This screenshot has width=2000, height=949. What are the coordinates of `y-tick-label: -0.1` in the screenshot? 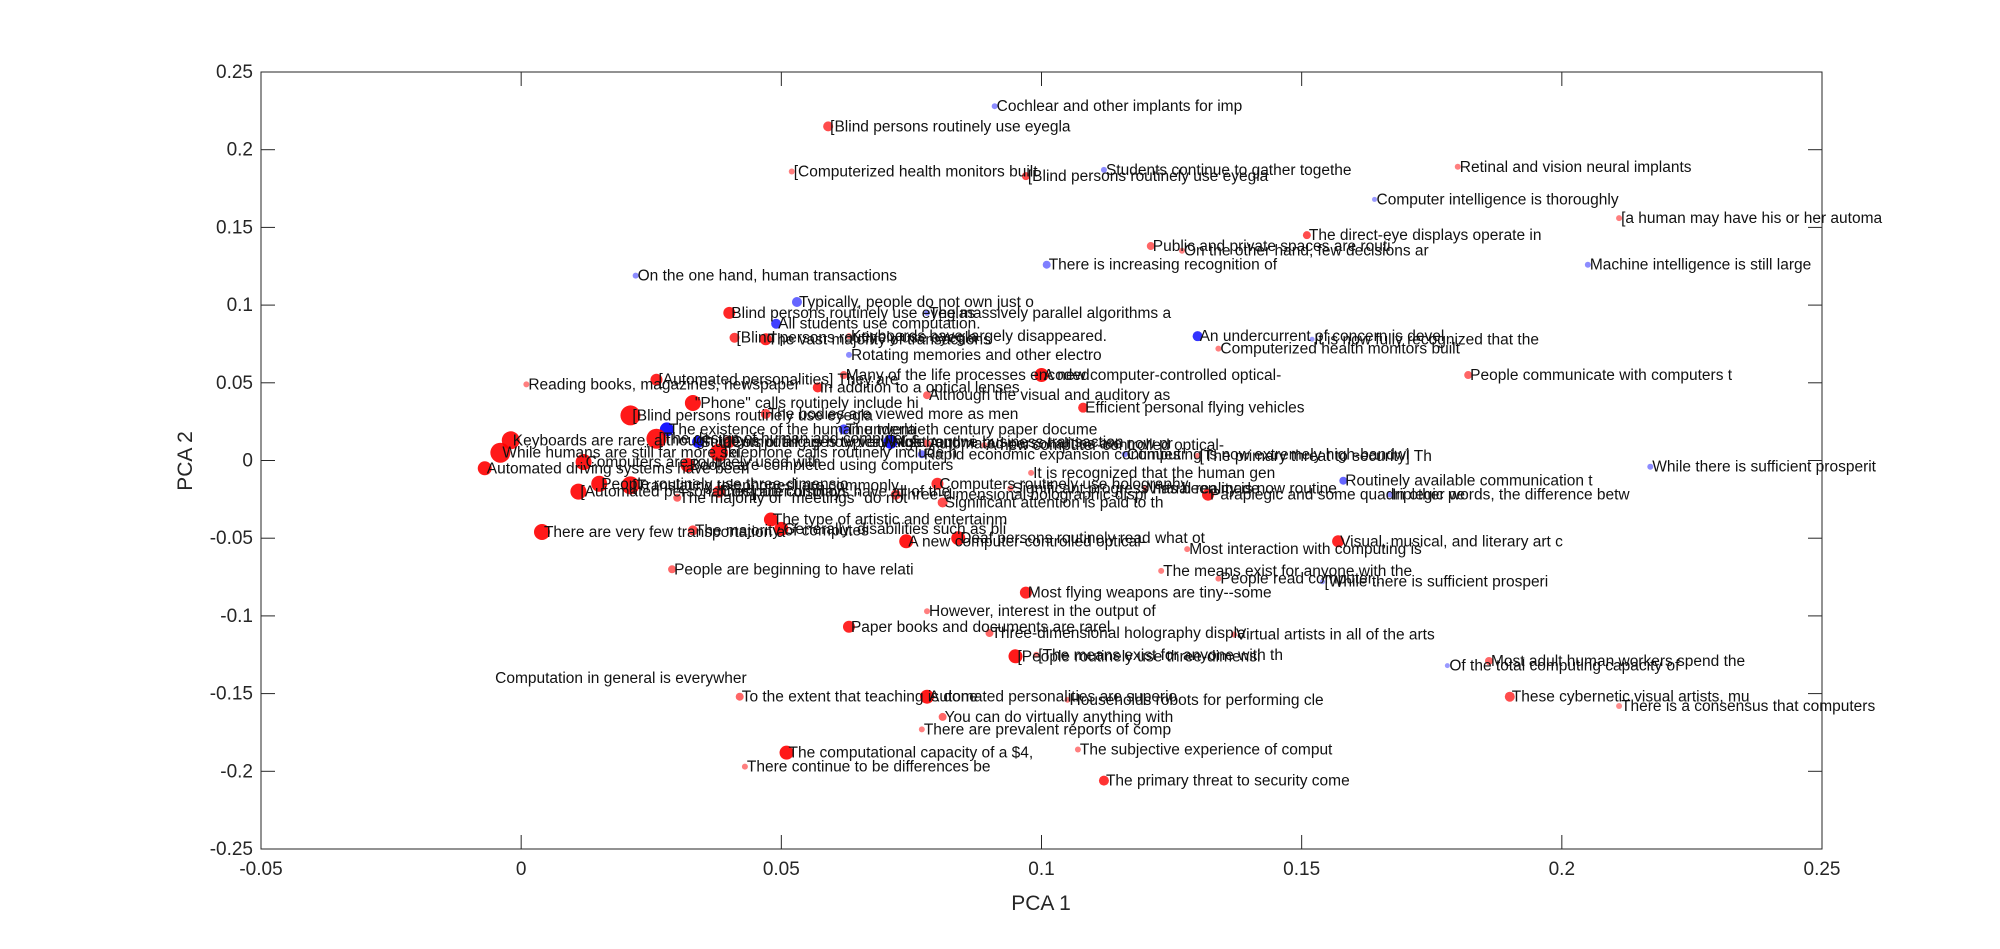 It's located at (236, 616).